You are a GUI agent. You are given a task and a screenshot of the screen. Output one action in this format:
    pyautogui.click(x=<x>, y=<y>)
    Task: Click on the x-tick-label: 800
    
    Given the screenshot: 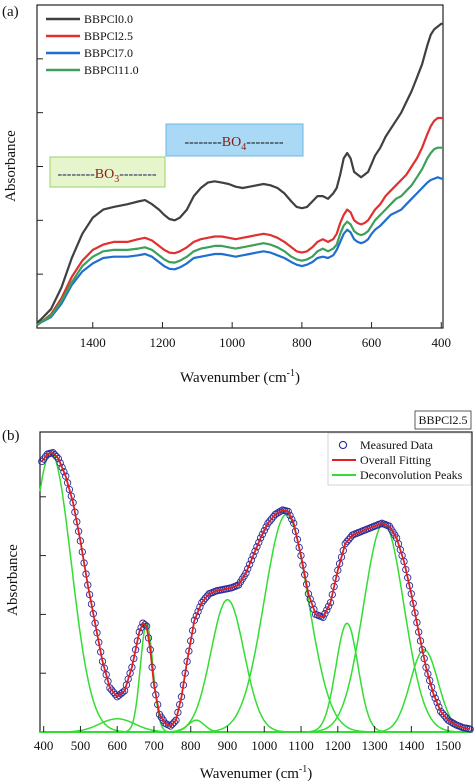 What is the action you would take?
    pyautogui.click(x=302, y=342)
    